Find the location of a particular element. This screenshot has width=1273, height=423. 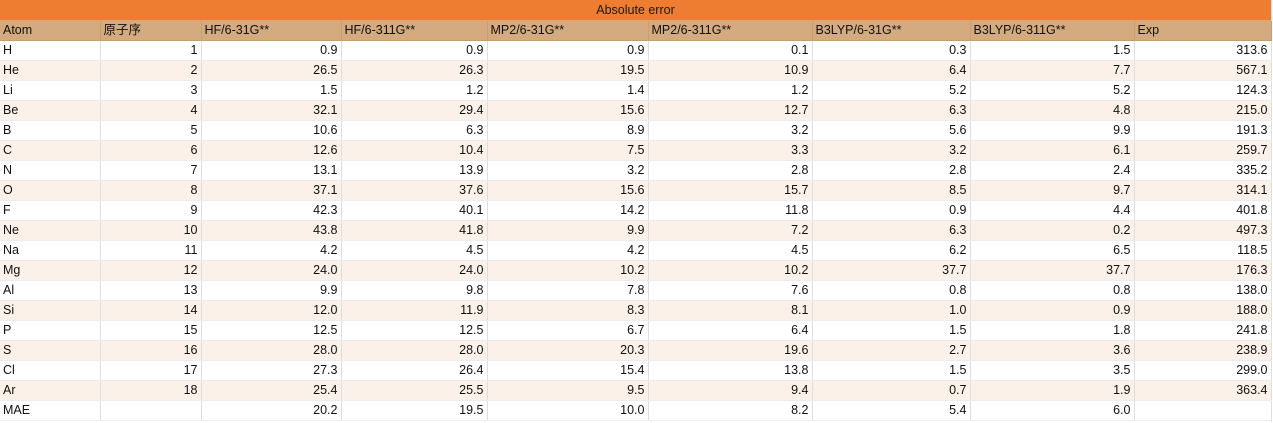

value-cell: 238.9 is located at coordinates (1203, 350).